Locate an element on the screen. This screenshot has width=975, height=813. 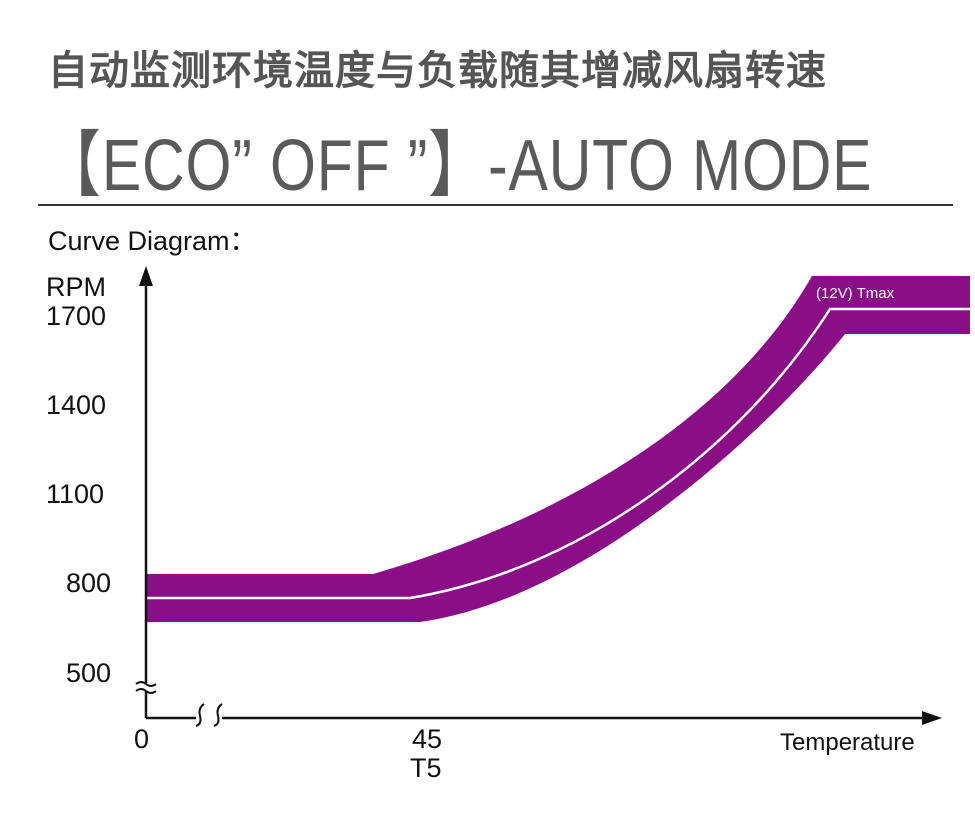
y-axis-label: RPM is located at coordinates (76, 287).